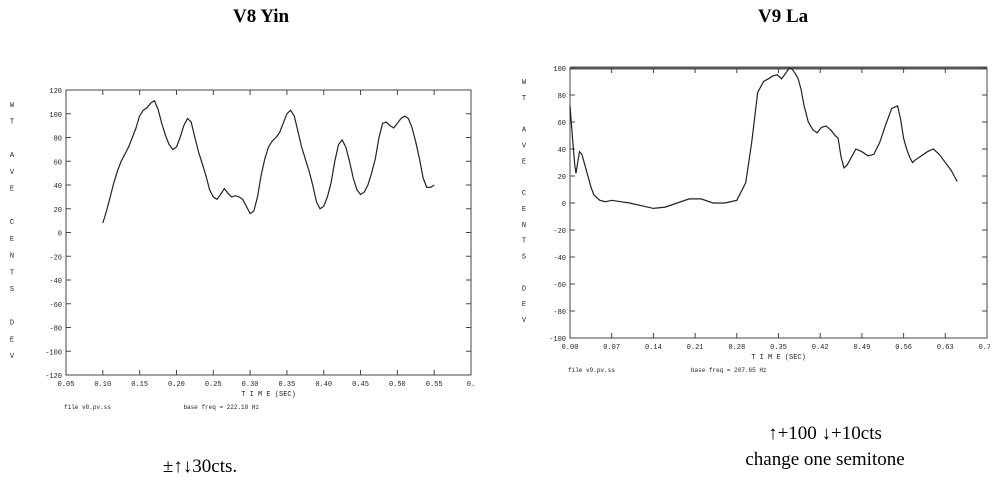  What do you see at coordinates (825, 433) in the screenshot?
I see `caption-v9-line-1: ↑+100 ↓+10cts` at bounding box center [825, 433].